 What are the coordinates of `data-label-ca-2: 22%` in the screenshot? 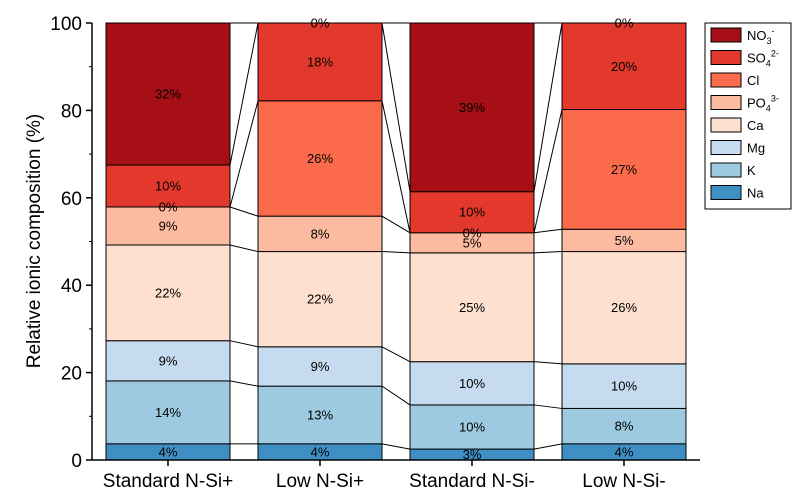 It's located at (320, 299).